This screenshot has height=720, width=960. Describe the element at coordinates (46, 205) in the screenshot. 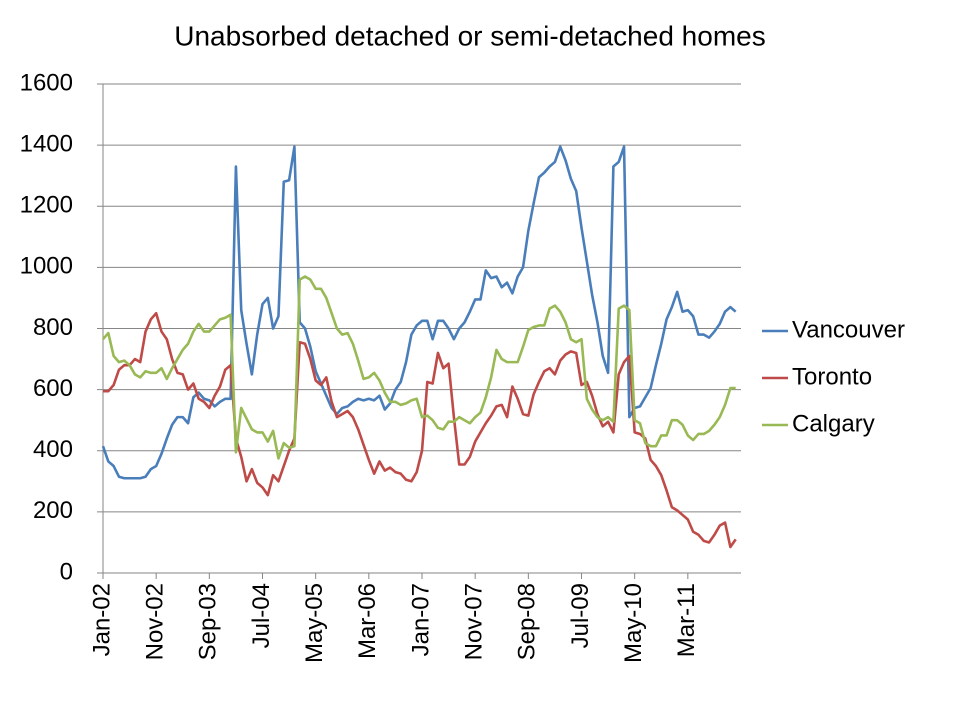

I see `y-tick-label: 1200` at that location.